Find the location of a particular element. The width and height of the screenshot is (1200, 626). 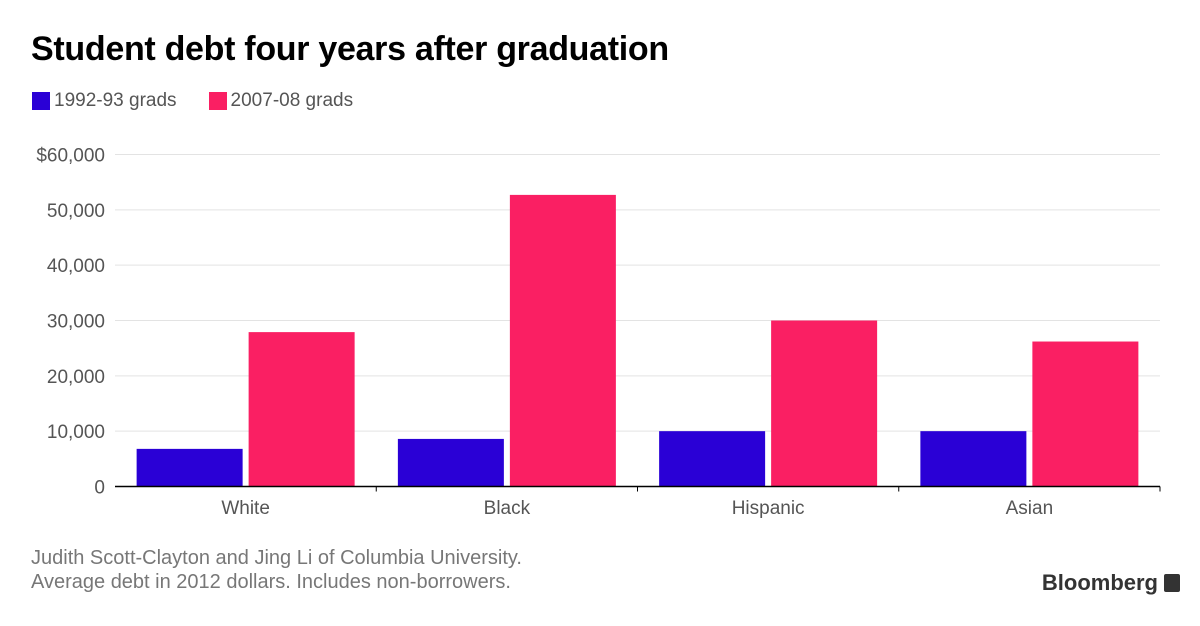

x-tick-label: Hispanic is located at coordinates (768, 508).